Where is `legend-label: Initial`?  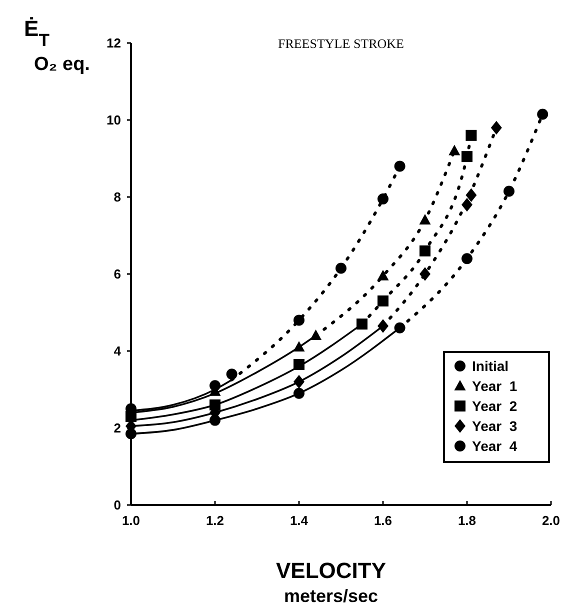
legend-label: Initial is located at coordinates (490, 366).